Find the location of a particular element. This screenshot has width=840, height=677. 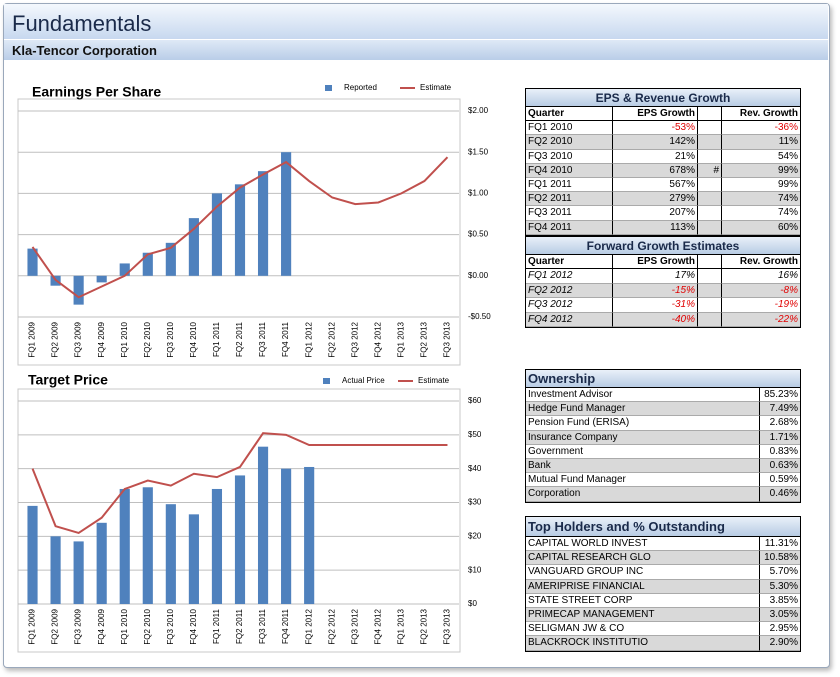

x-tick-label: FQ4 2012 is located at coordinates (377, 339).